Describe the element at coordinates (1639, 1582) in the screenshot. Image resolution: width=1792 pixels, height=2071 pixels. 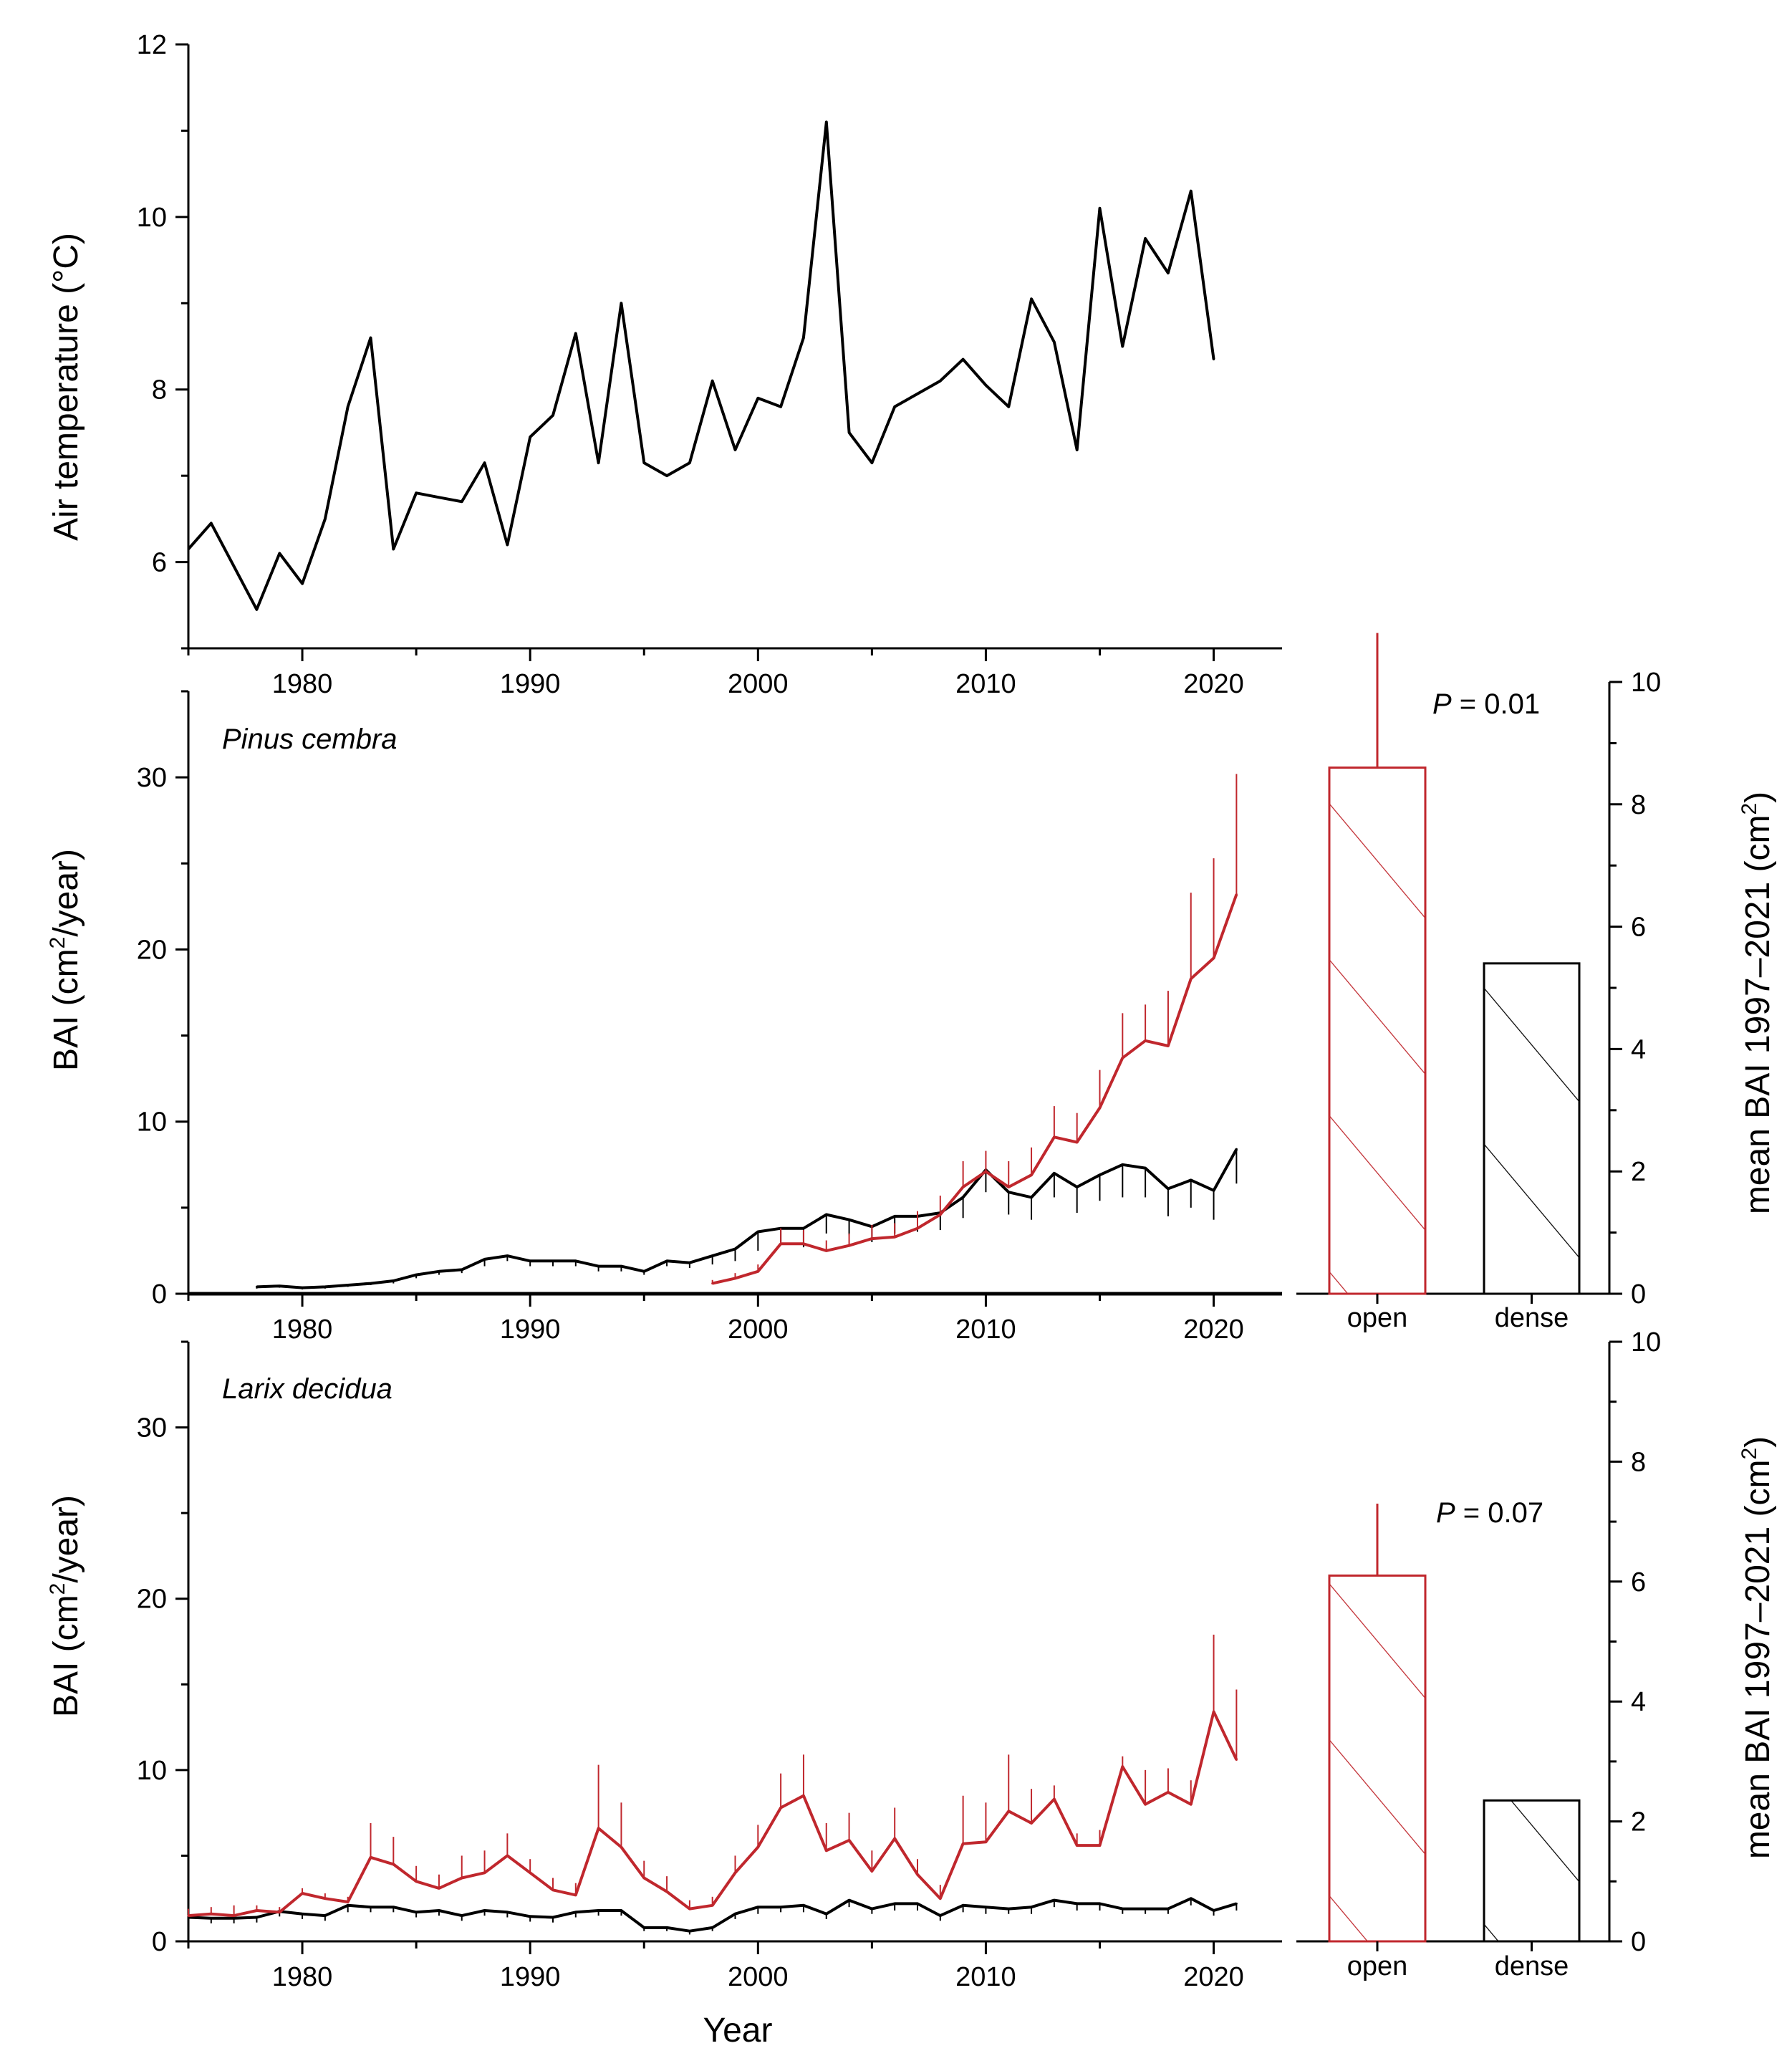
I see `larix-mean-y-tick-label: 6` at that location.